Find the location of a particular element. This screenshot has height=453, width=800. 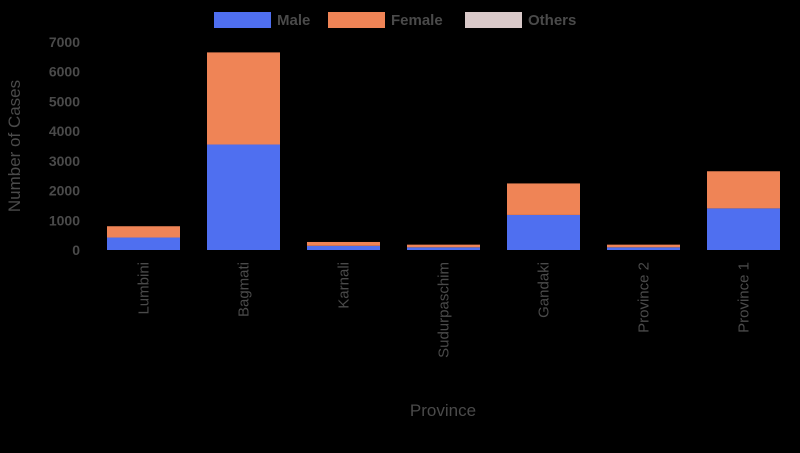

x-tick-label: Karnali is located at coordinates (344, 285).